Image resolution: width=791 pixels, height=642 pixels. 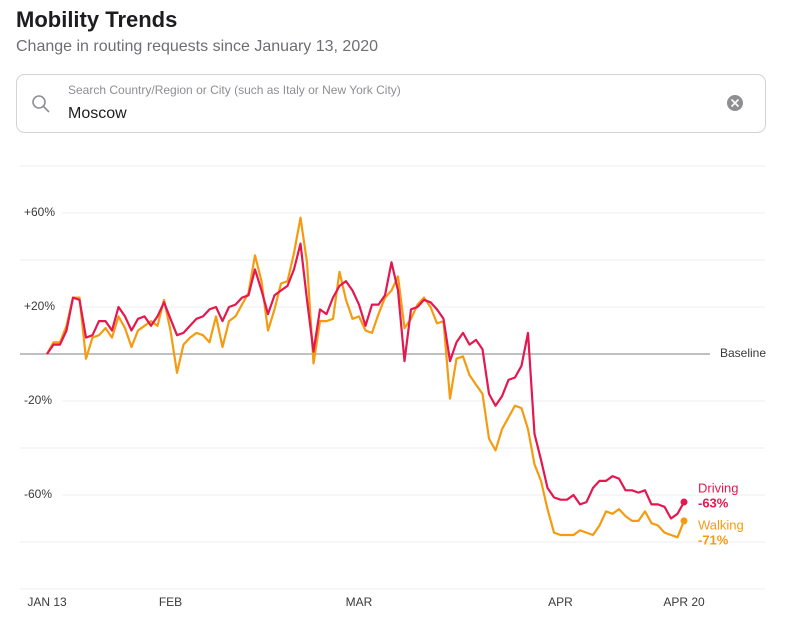 I want to click on series-value-label: -63%, so click(x=713, y=502).